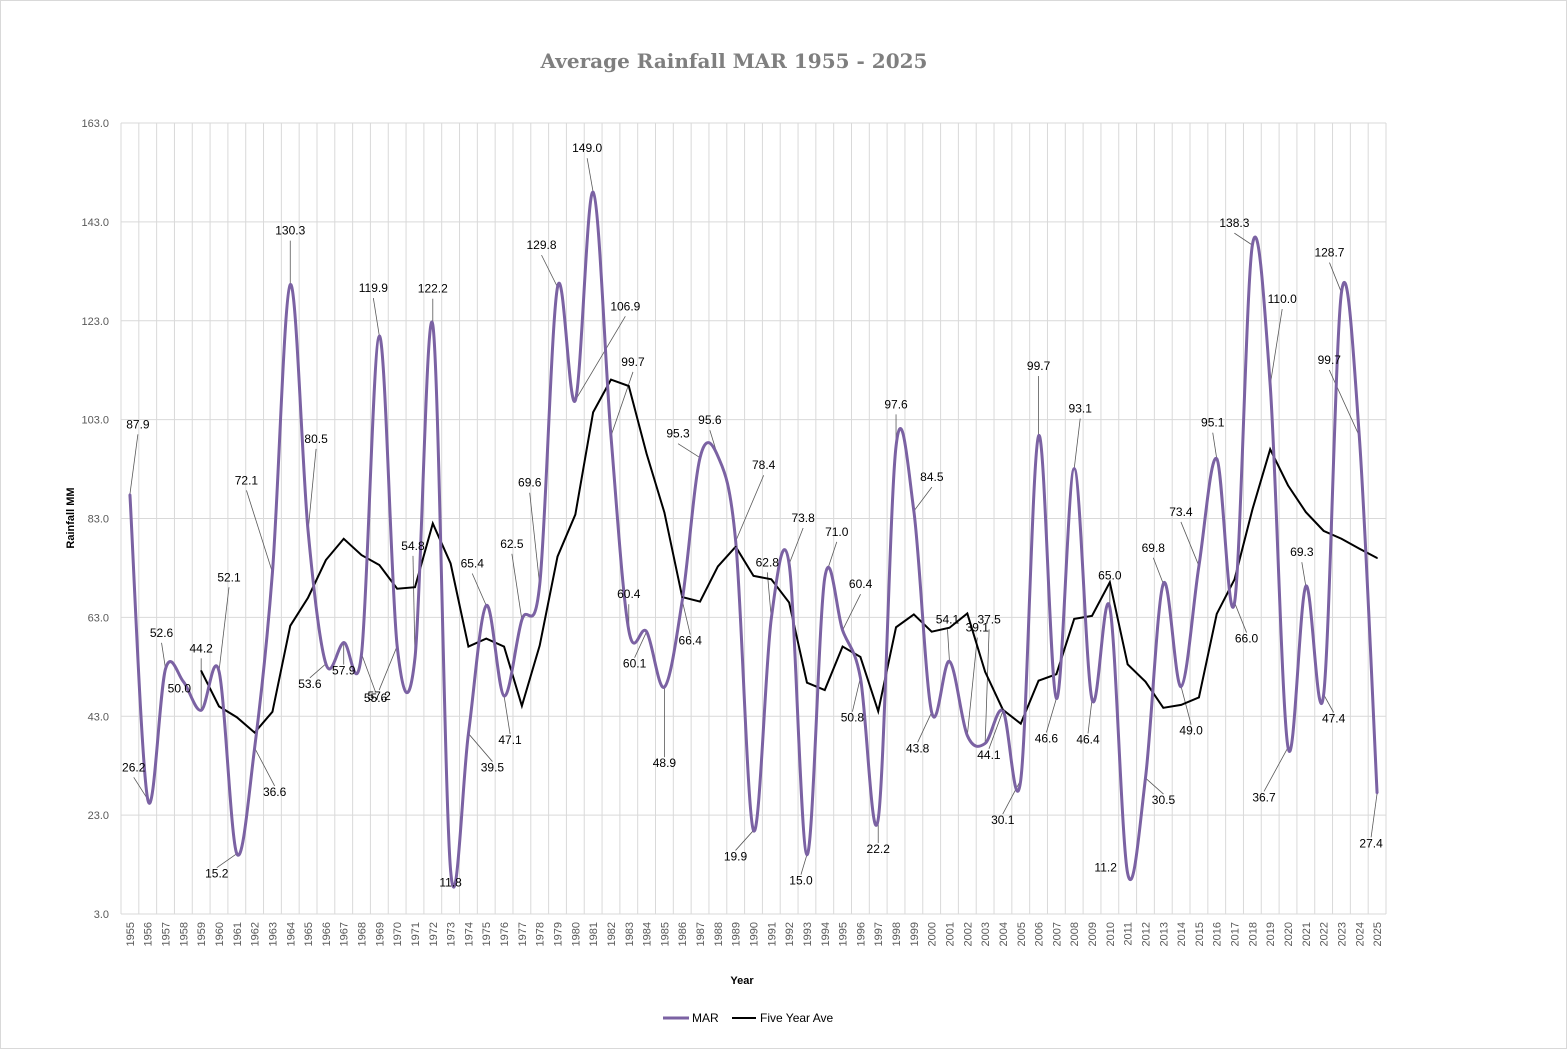 This screenshot has width=1567, height=1049. I want to click on data-label: 66.0, so click(1247, 639).